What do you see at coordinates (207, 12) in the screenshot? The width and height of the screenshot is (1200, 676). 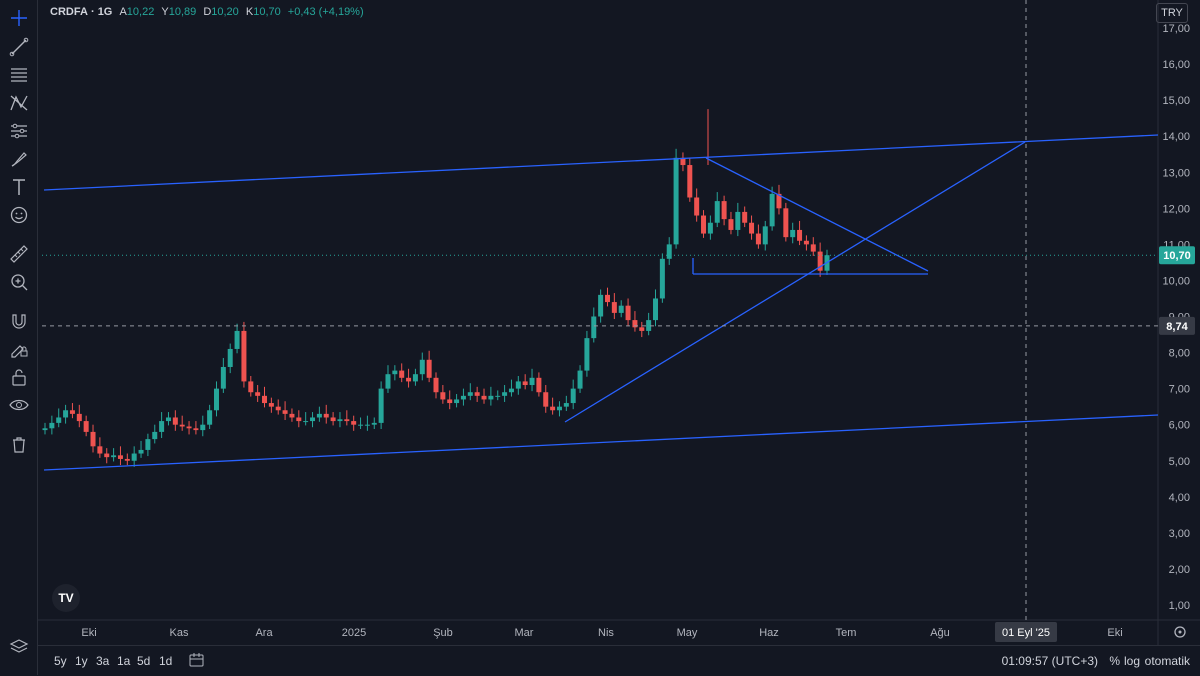 I see `low-label: D` at bounding box center [207, 12].